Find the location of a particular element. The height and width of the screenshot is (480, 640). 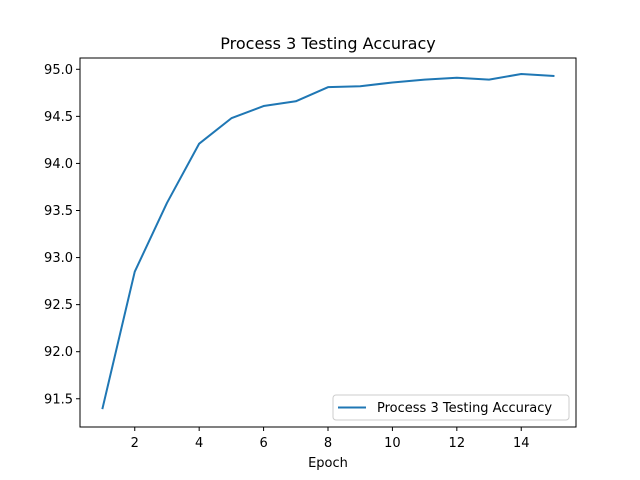

x-axis: 2 4 6 8 10 12 14 is located at coordinates (330, 439).